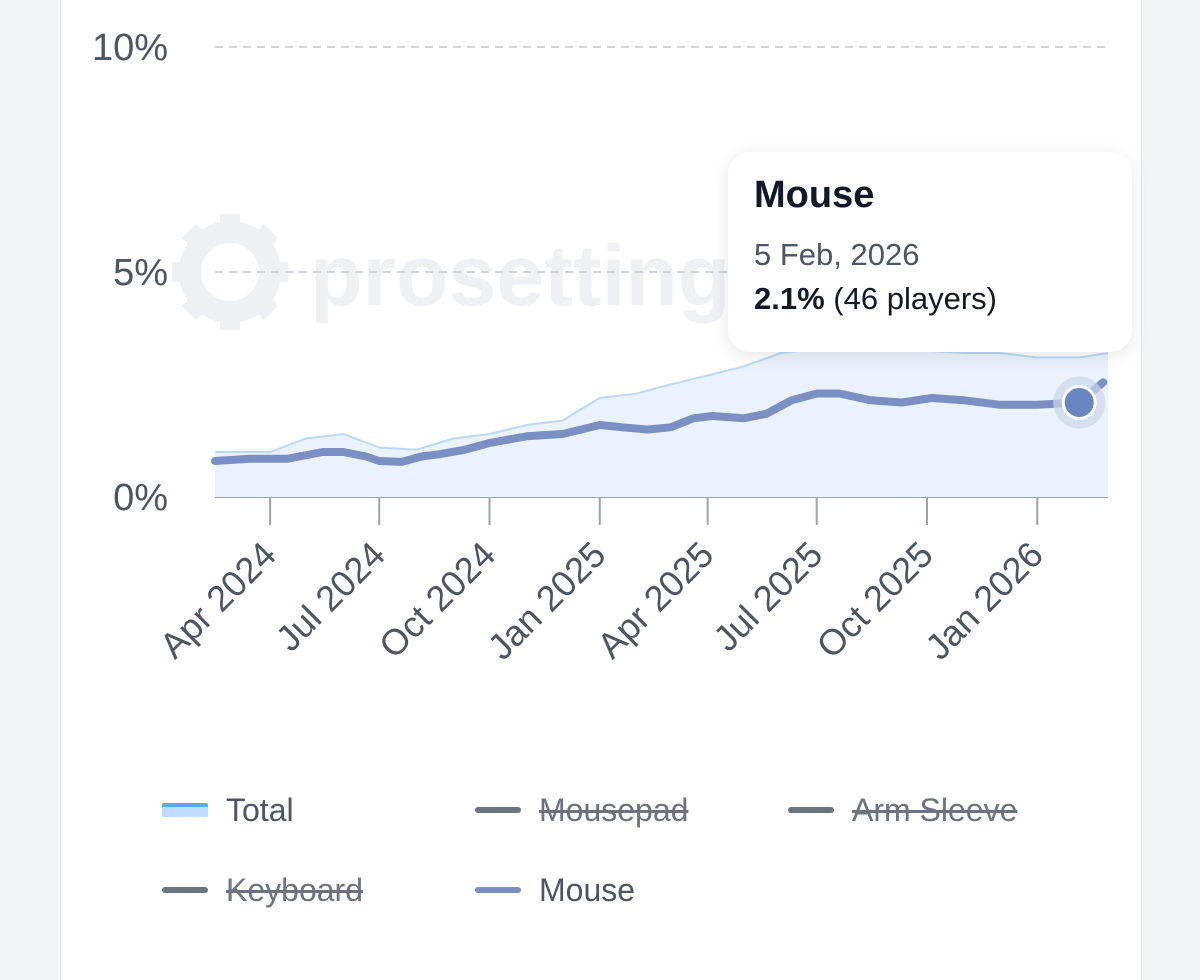 This screenshot has height=980, width=1200. I want to click on legend-label: Arm Sleeve, so click(935, 809).